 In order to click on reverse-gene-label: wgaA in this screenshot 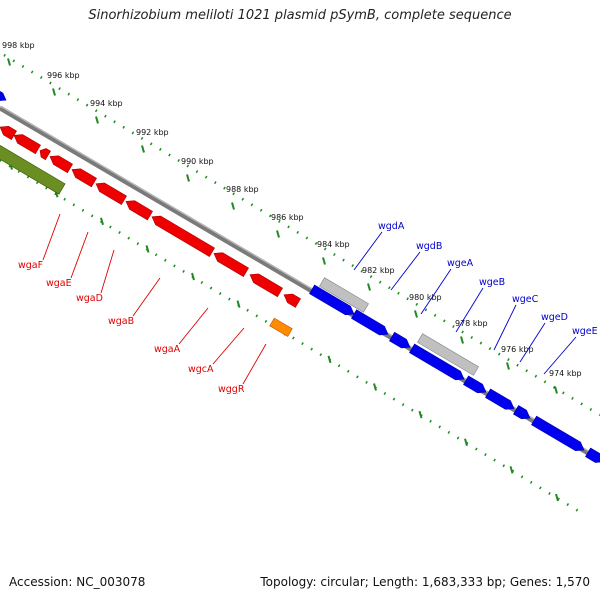, I will do `click(167, 349)`.